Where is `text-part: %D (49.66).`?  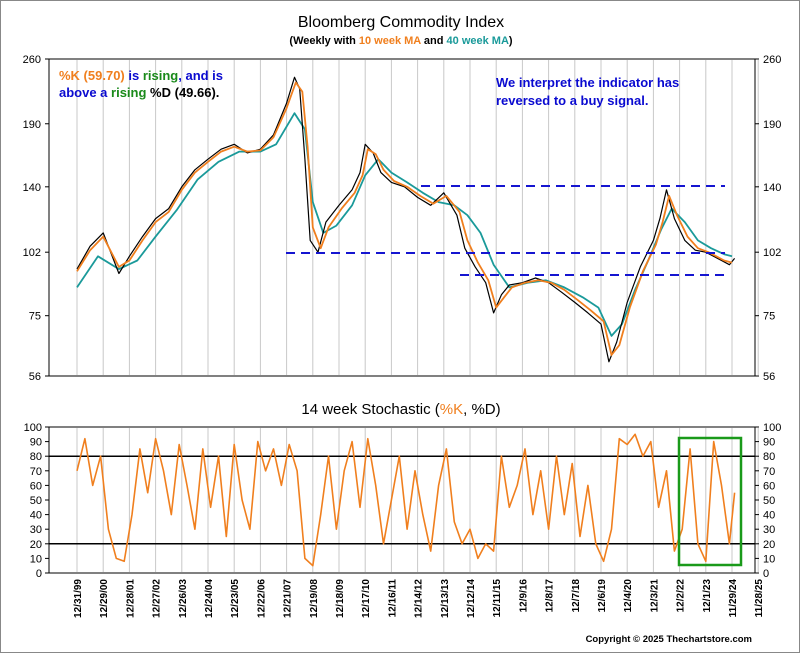 text-part: %D (49.66). is located at coordinates (182, 92).